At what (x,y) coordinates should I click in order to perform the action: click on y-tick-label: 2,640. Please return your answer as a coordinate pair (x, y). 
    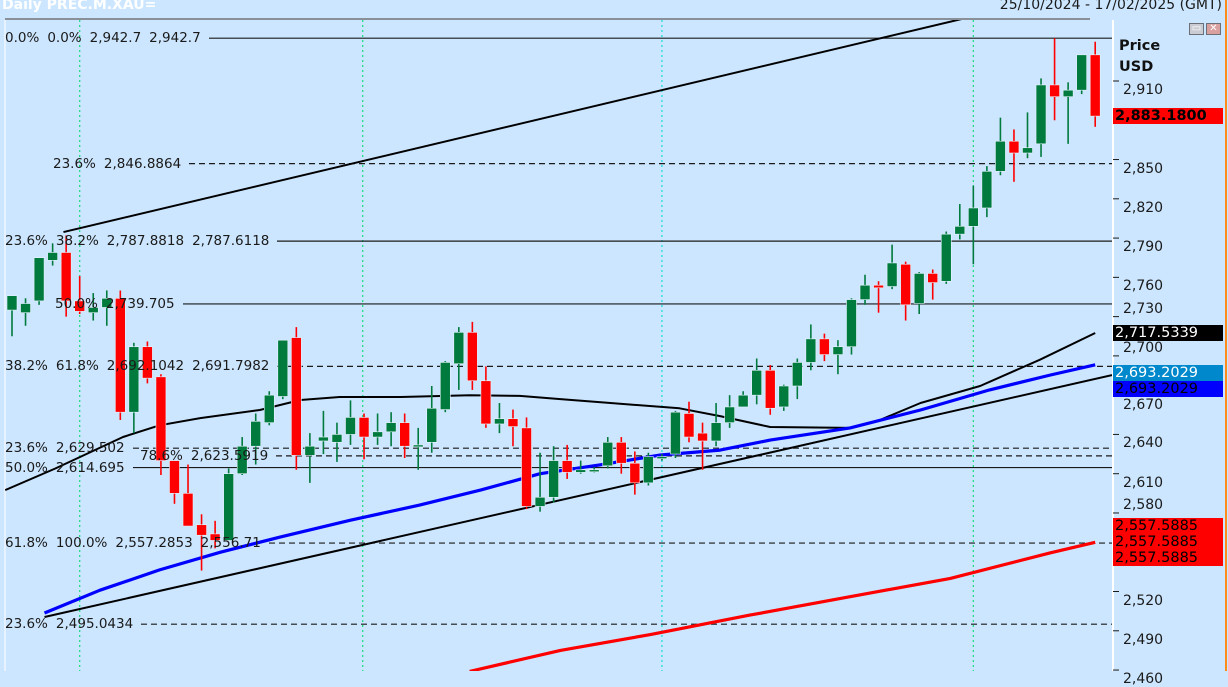
    Looking at the image, I should click on (1143, 443).